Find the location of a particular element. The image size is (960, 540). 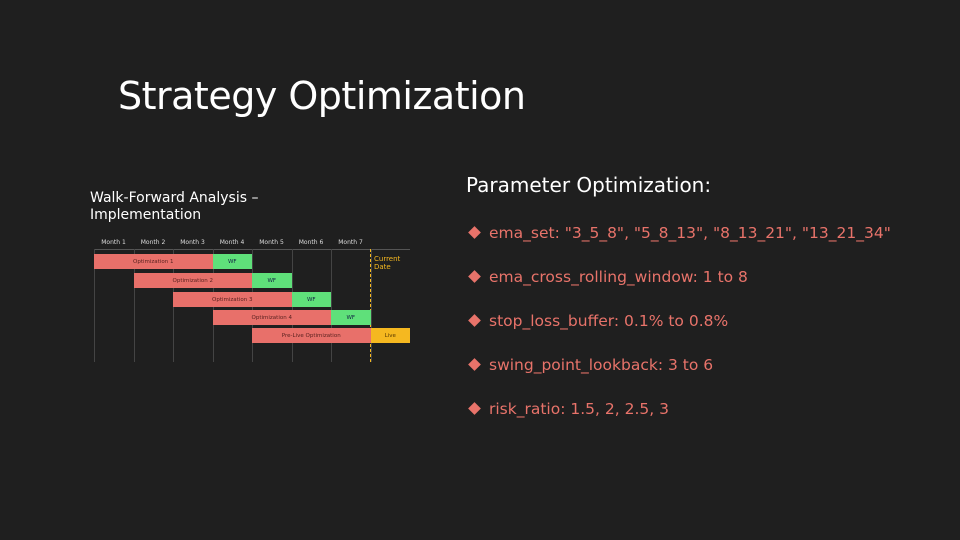

slide-title: Strategy Optimization is located at coordinates (322, 96).